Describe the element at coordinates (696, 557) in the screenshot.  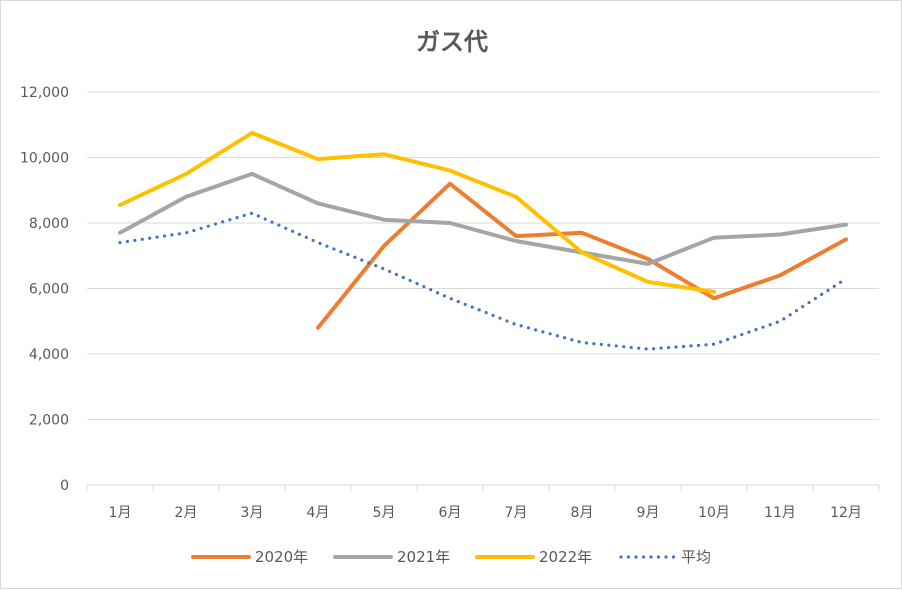
I see `legend-label-3: 平均` at that location.